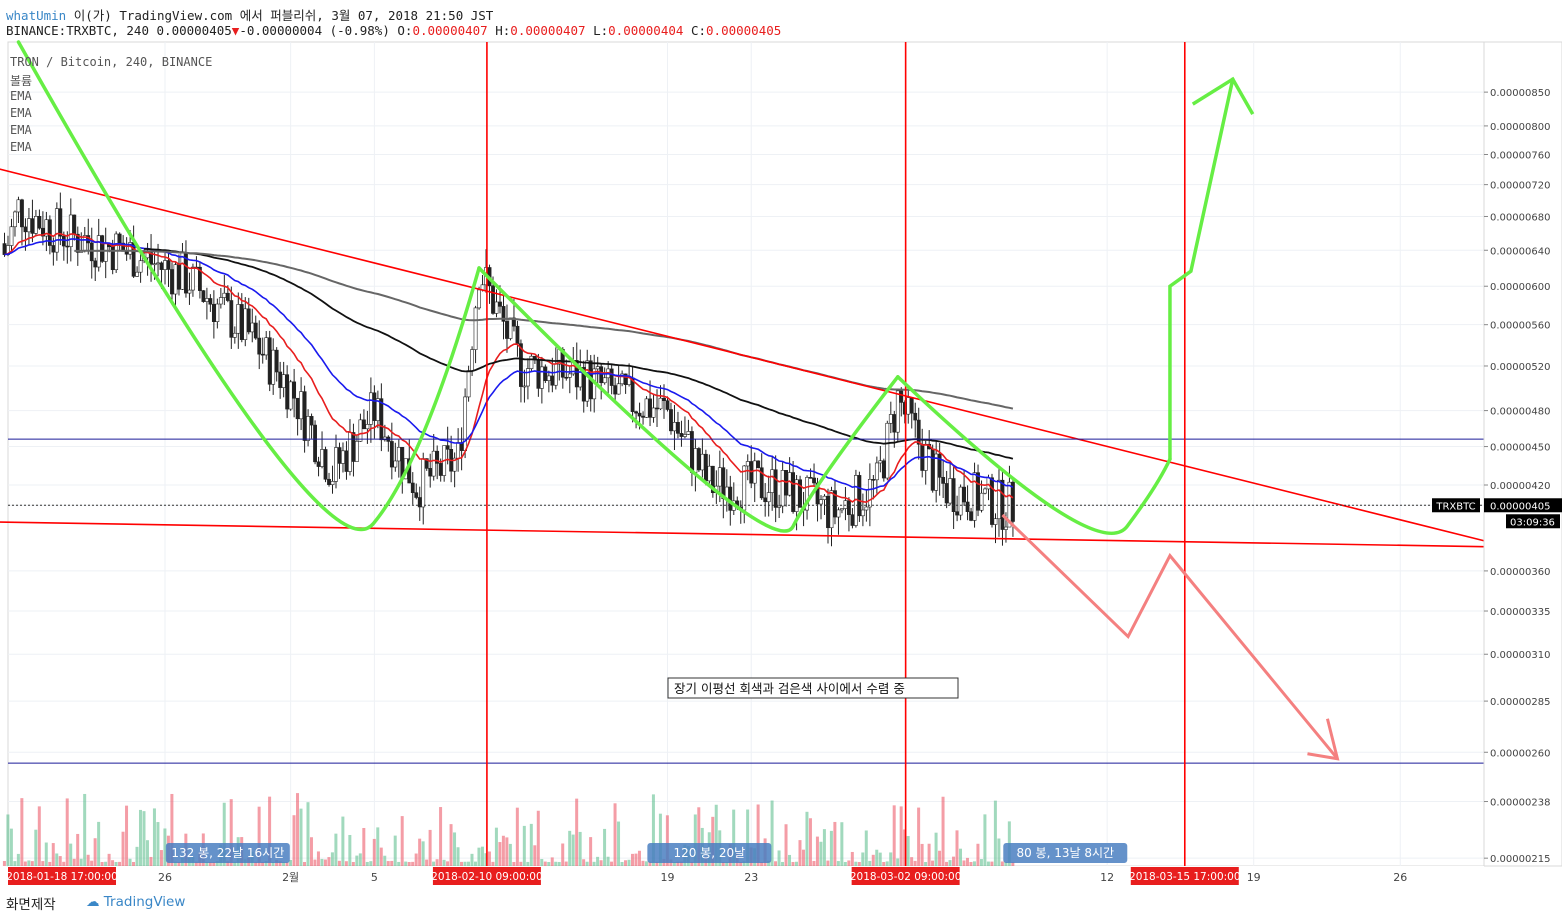 The width and height of the screenshot is (1562, 923). I want to click on y-tick-label: 0.00000520, so click(1520, 367).